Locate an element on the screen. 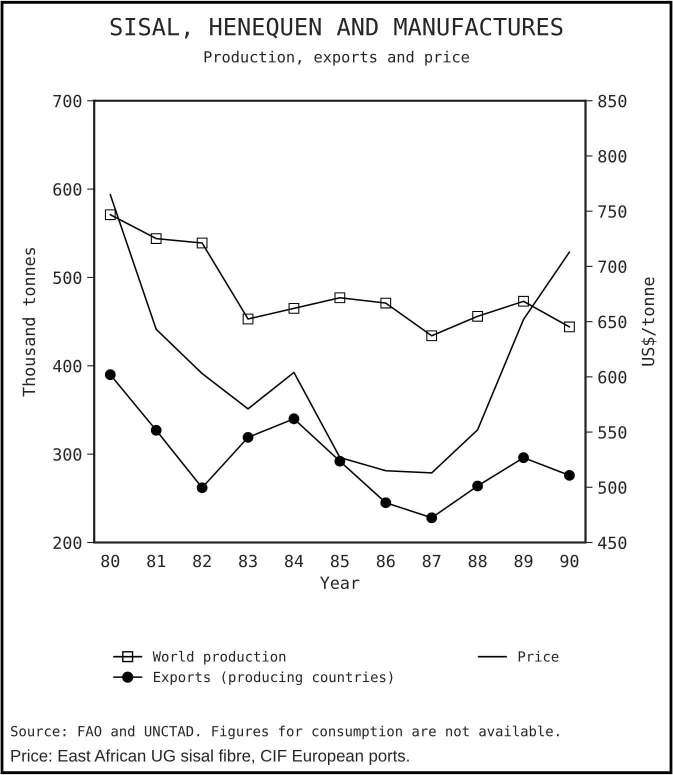 The height and width of the screenshot is (775, 673). y-tick-label: 500 is located at coordinates (67, 277).